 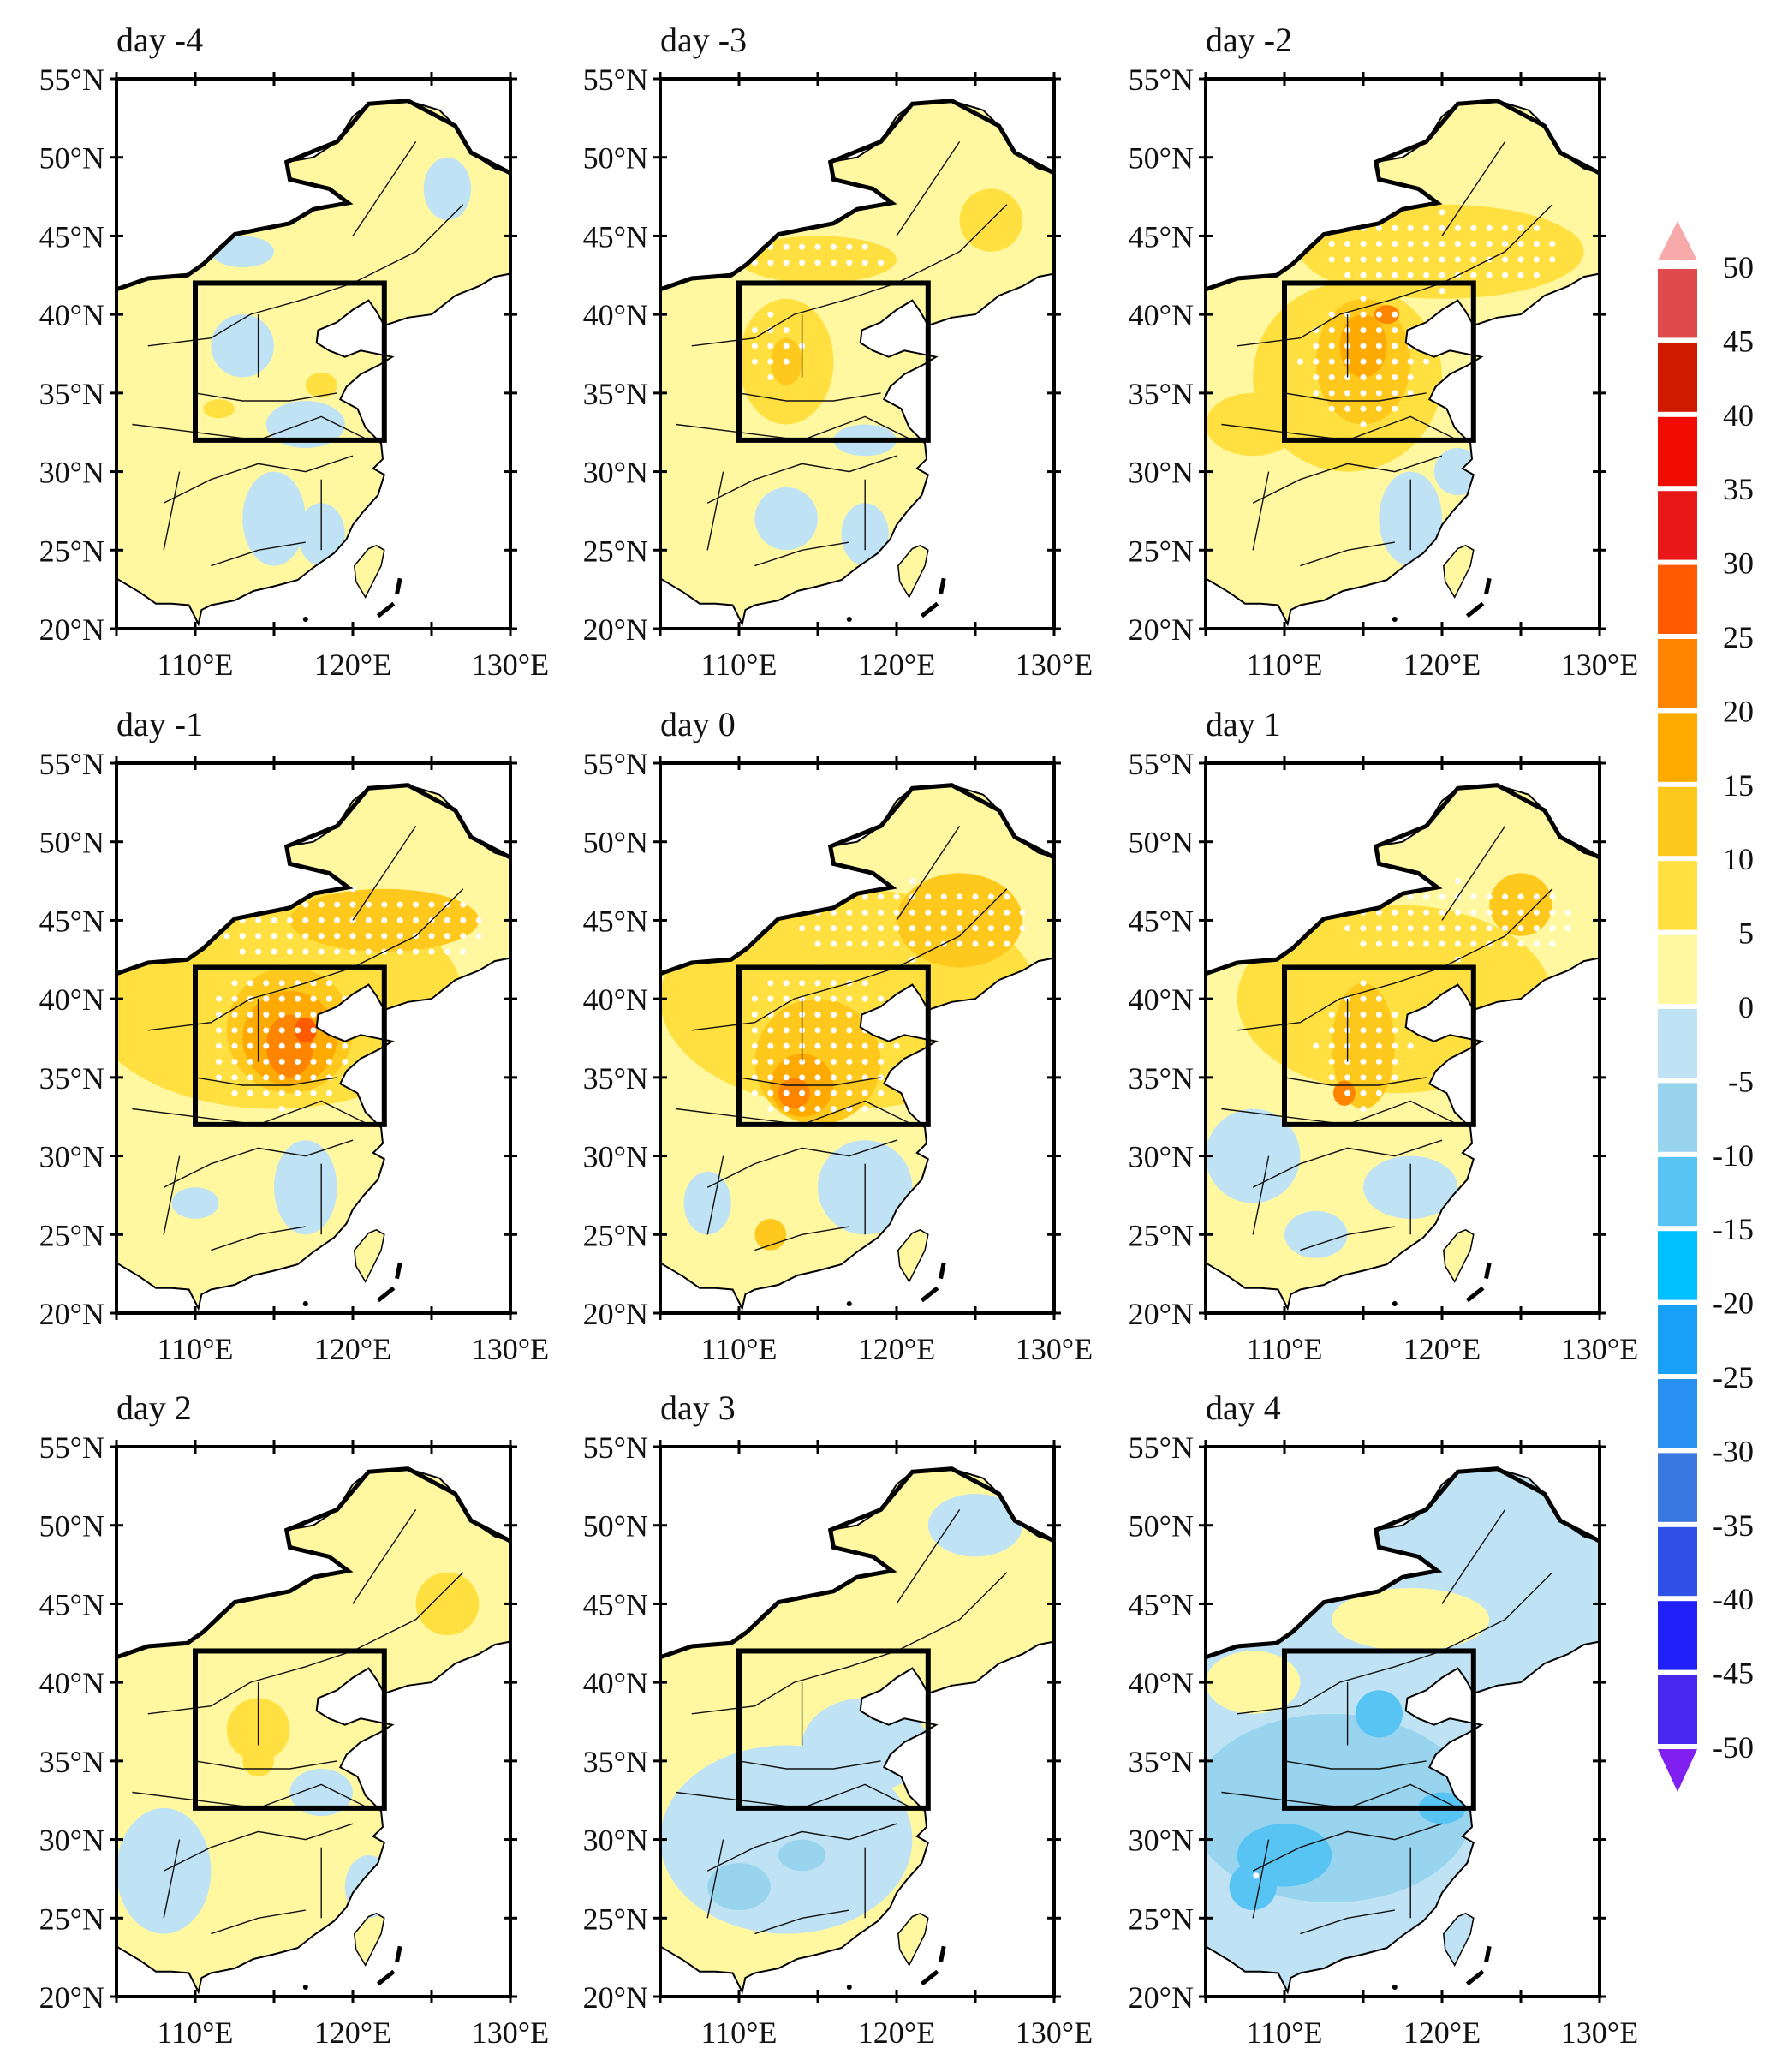 What do you see at coordinates (615, 1235) in the screenshot?
I see `lat-tick-label: 25°N` at bounding box center [615, 1235].